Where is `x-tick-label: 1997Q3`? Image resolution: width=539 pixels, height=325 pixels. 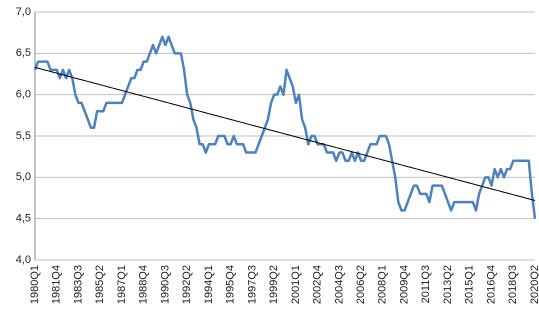
x-tick-label: 1997Q3 is located at coordinates (252, 284).